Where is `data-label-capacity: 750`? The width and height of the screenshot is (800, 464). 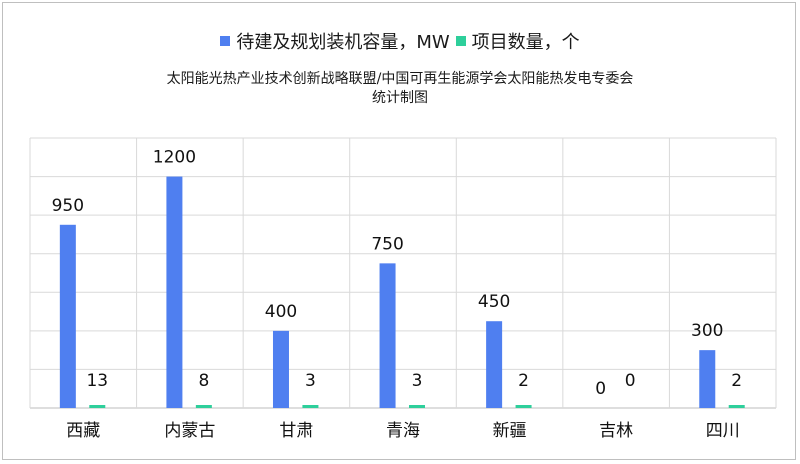
data-label-capacity: 750 is located at coordinates (387, 244).